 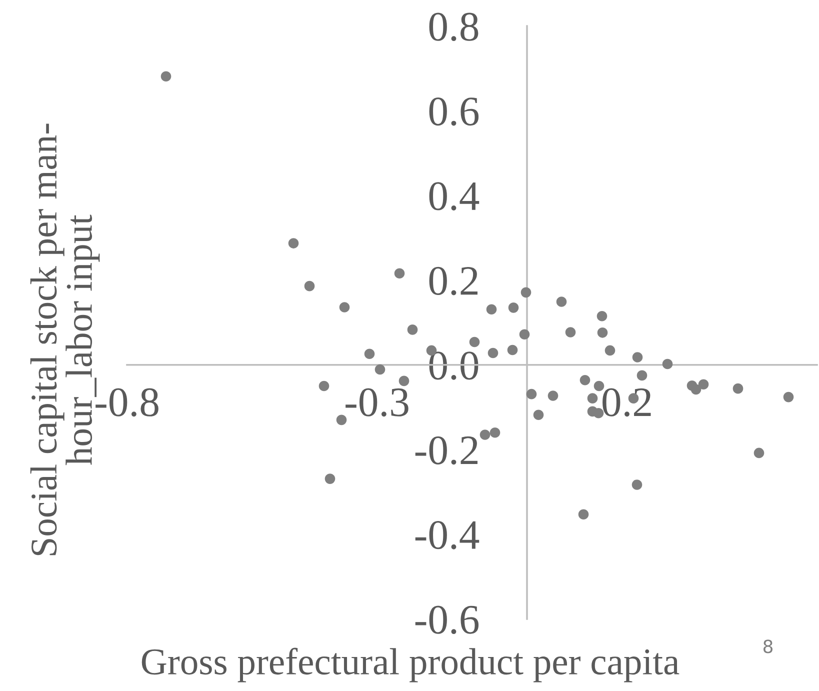 What do you see at coordinates (454, 111) in the screenshot?
I see `y-tick-label: 0.6` at bounding box center [454, 111].